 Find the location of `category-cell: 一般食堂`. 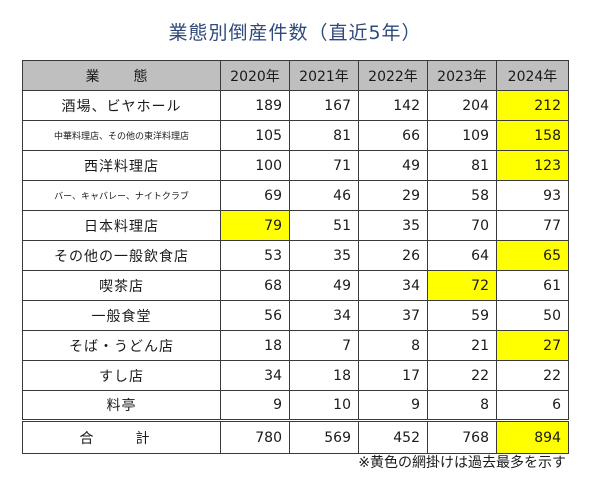

category-cell: 一般食堂 is located at coordinates (121, 315).